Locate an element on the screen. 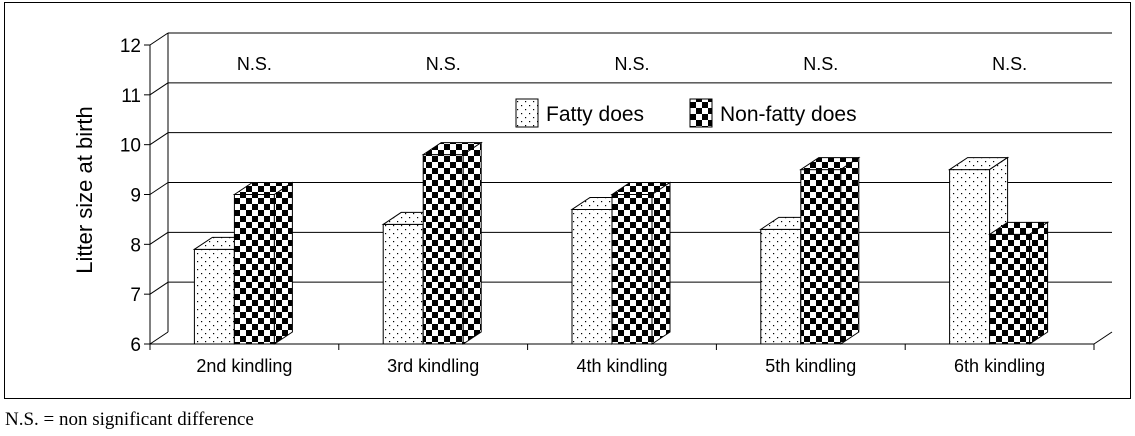 The height and width of the screenshot is (436, 1135). legend-label: Fatty does is located at coordinates (595, 114).